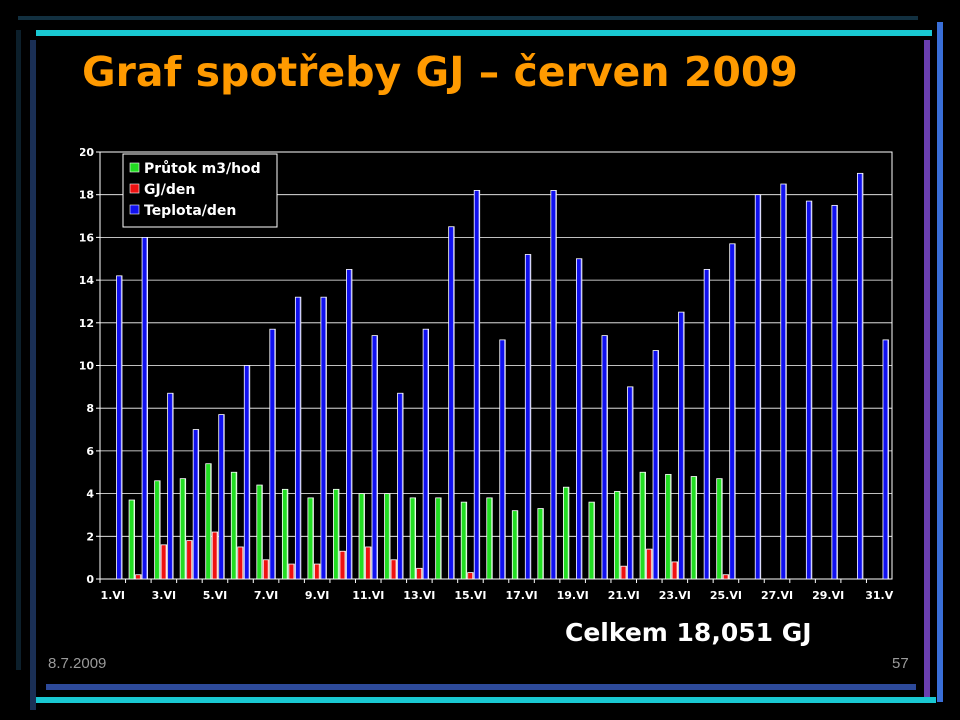  Describe the element at coordinates (164, 595) in the screenshot. I see `x-tick-label: 3.VI` at that location.